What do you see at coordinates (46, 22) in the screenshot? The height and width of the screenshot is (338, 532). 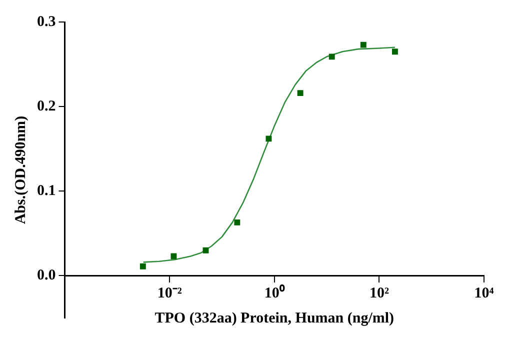 I see `y-tick-label: 0.3` at bounding box center [46, 22].